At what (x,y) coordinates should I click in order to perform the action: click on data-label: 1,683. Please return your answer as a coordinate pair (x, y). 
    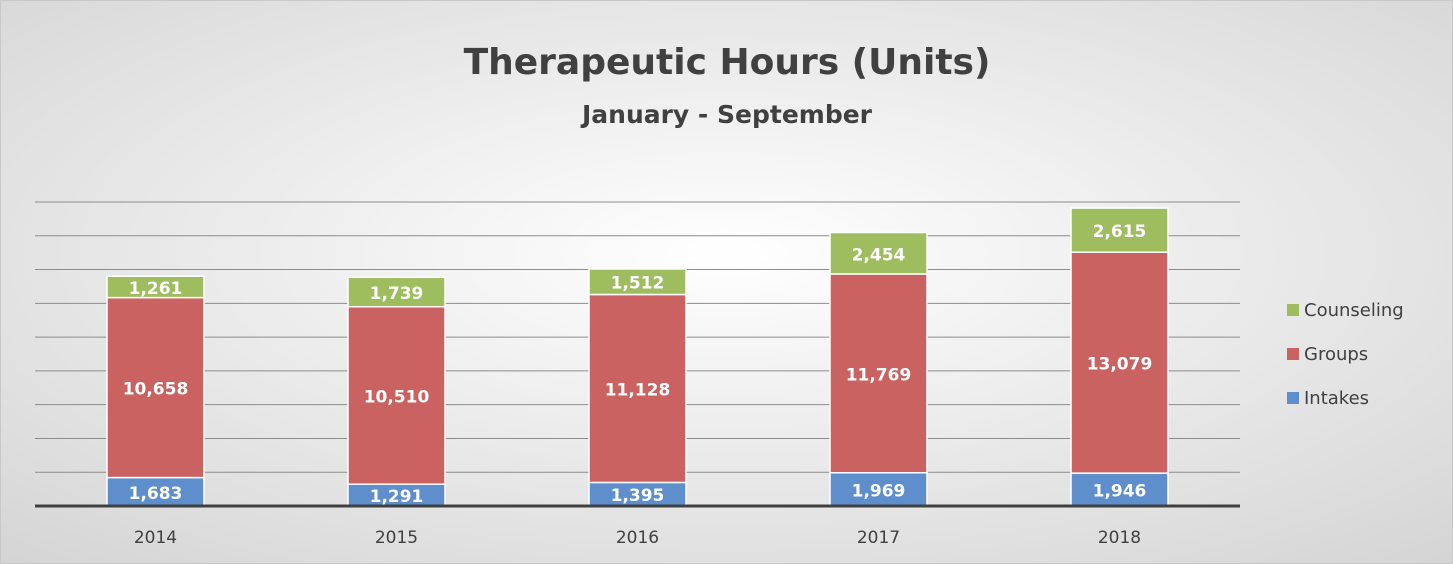
    Looking at the image, I should click on (156, 494).